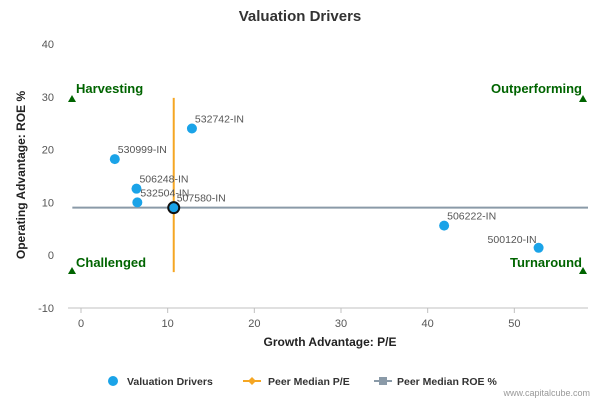 This screenshot has height=400, width=600. I want to click on x-tick-label: 0, so click(81, 324).